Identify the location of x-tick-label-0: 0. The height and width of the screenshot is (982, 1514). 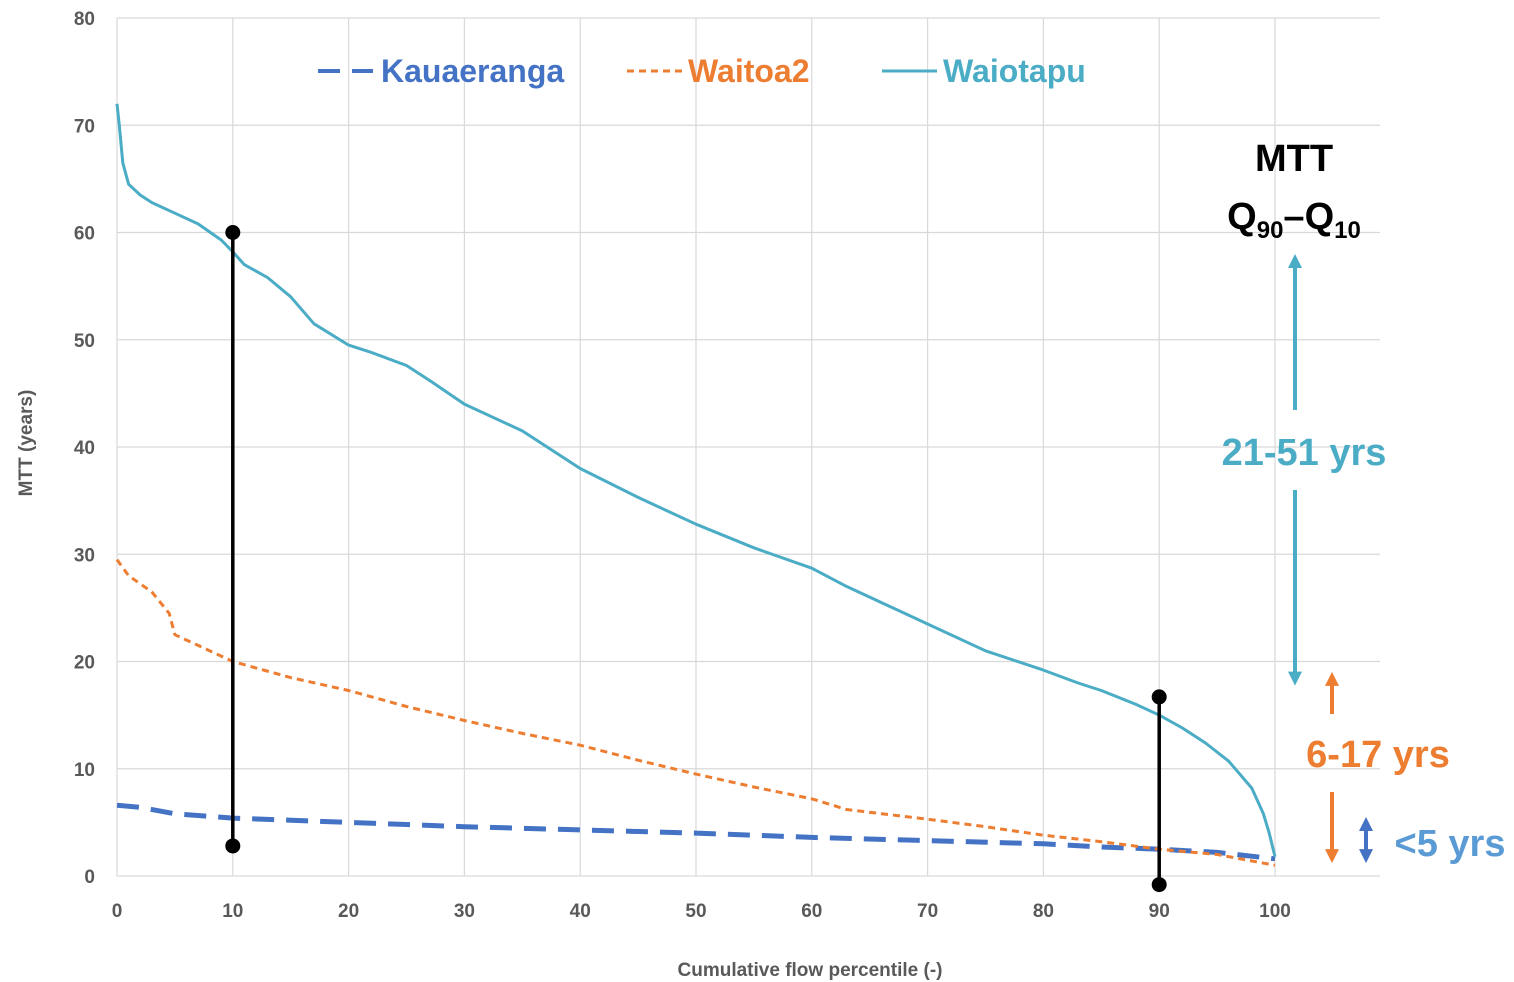
(117, 911).